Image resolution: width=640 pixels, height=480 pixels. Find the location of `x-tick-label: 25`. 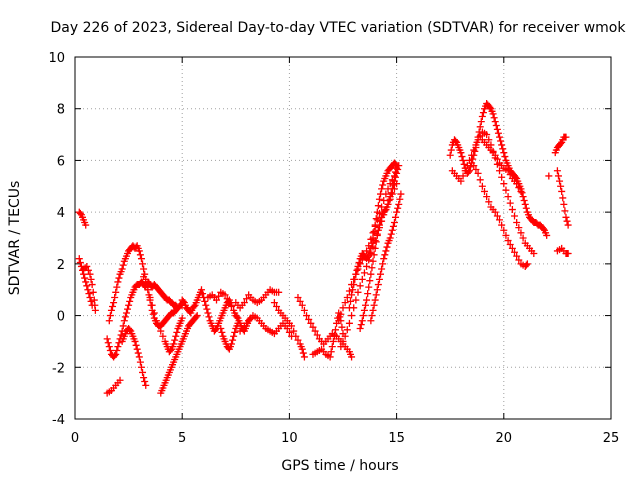

x-tick-label: 25 is located at coordinates (611, 438).